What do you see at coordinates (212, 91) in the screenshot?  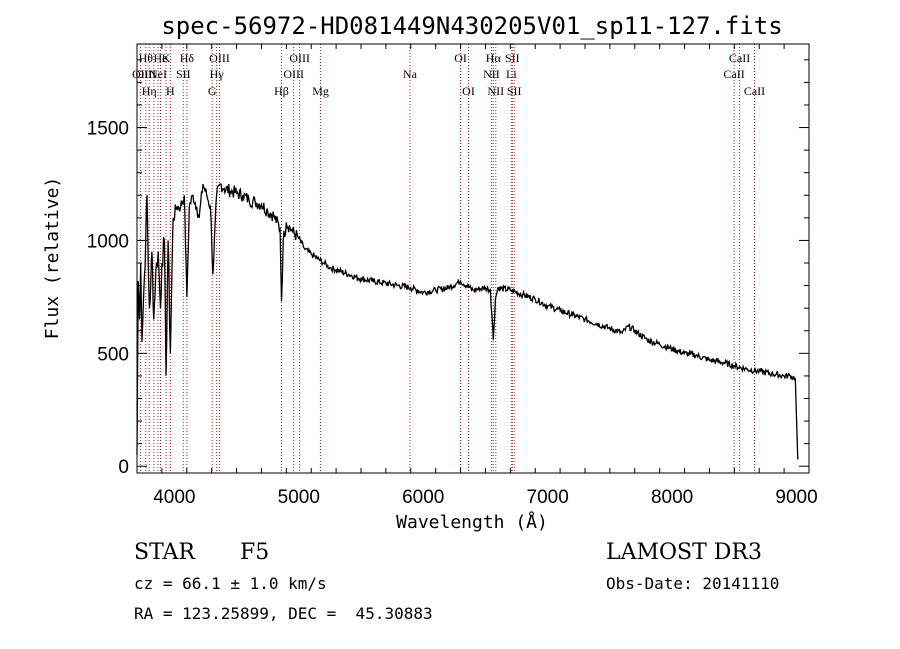 I see `line-label: G` at bounding box center [212, 91].